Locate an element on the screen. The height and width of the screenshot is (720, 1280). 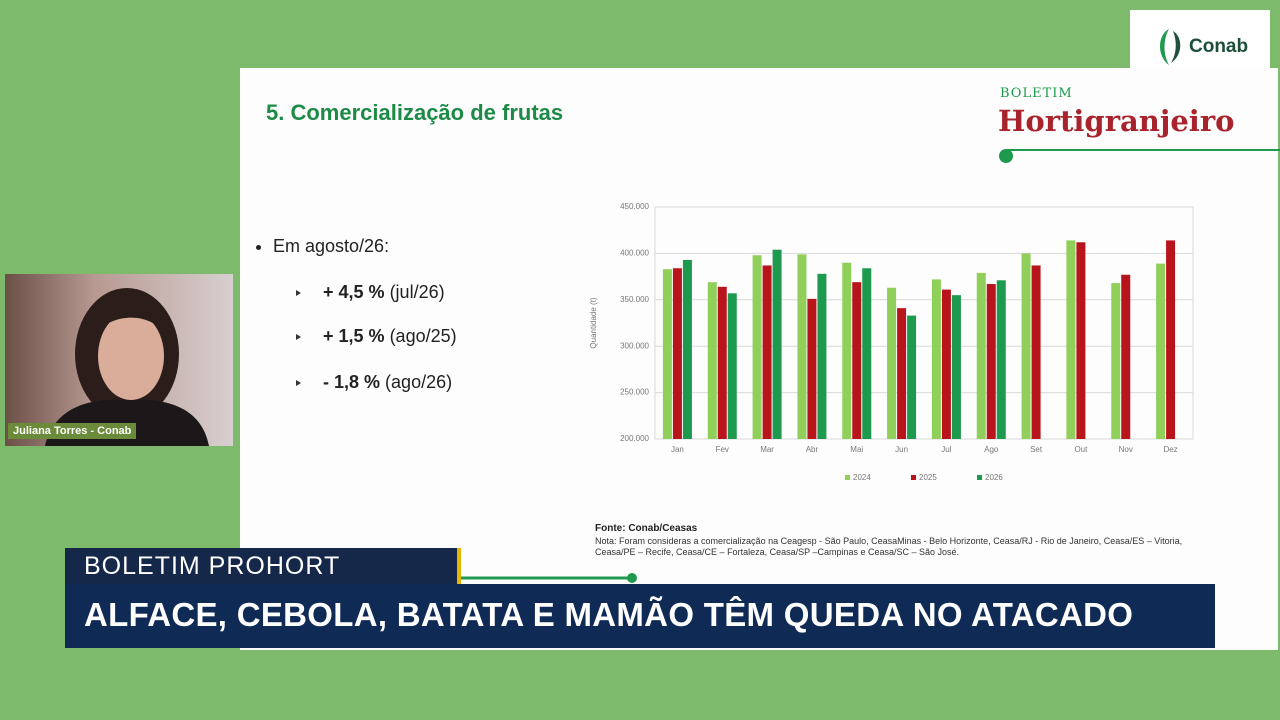
bullet-item: + 4,5 % (jul/26) is located at coordinates (370, 292).